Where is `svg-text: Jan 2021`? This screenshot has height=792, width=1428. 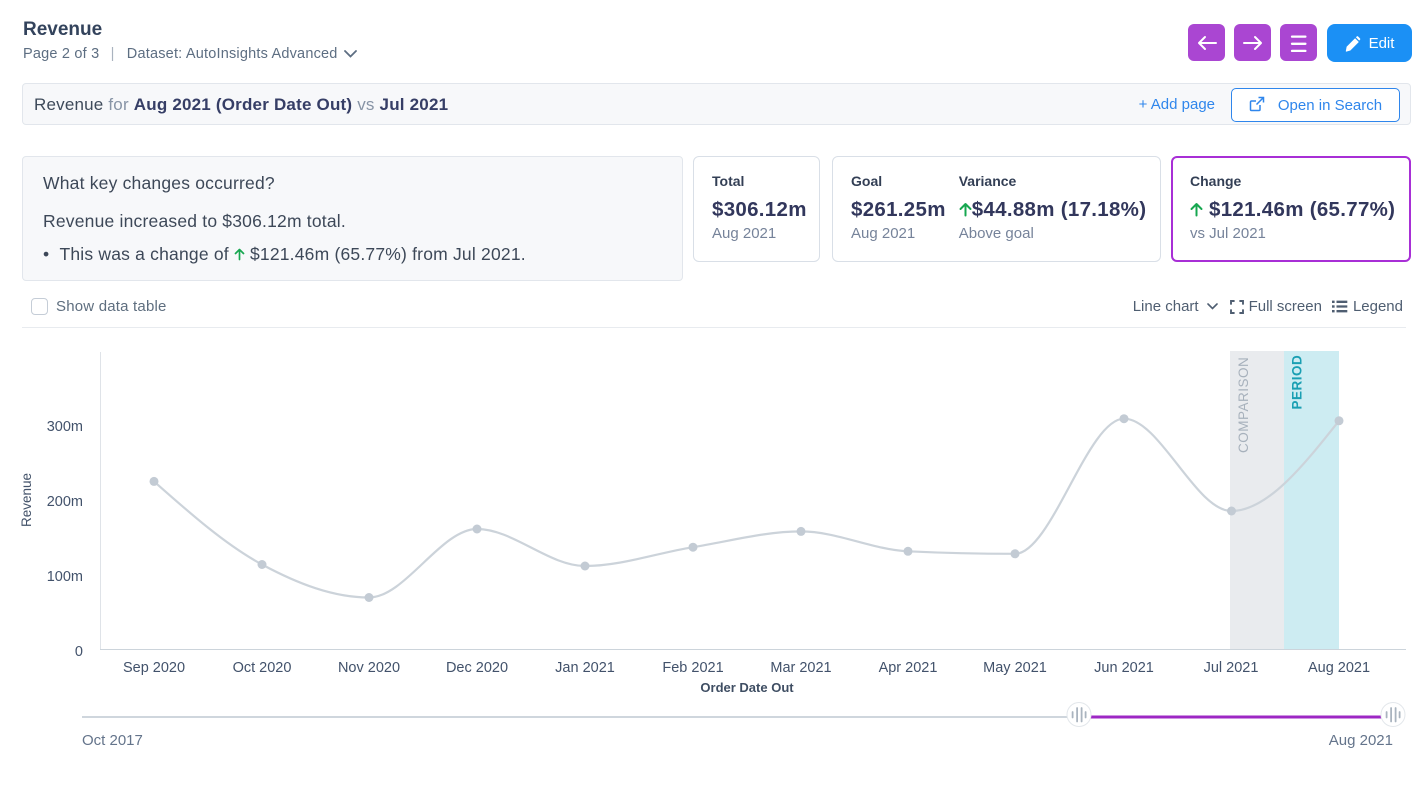 svg-text: Jan 2021 is located at coordinates (585, 668).